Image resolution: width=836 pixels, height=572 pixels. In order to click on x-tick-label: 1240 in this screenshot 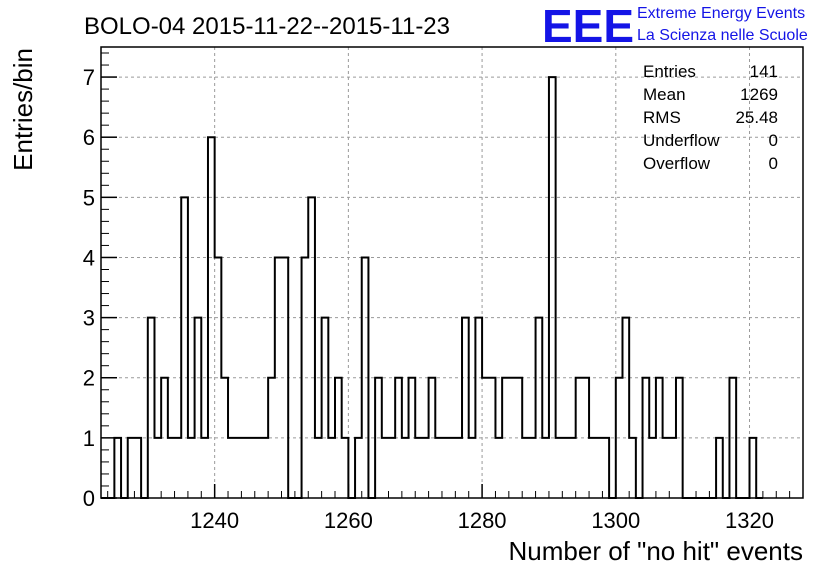, I will do `click(214, 520)`.